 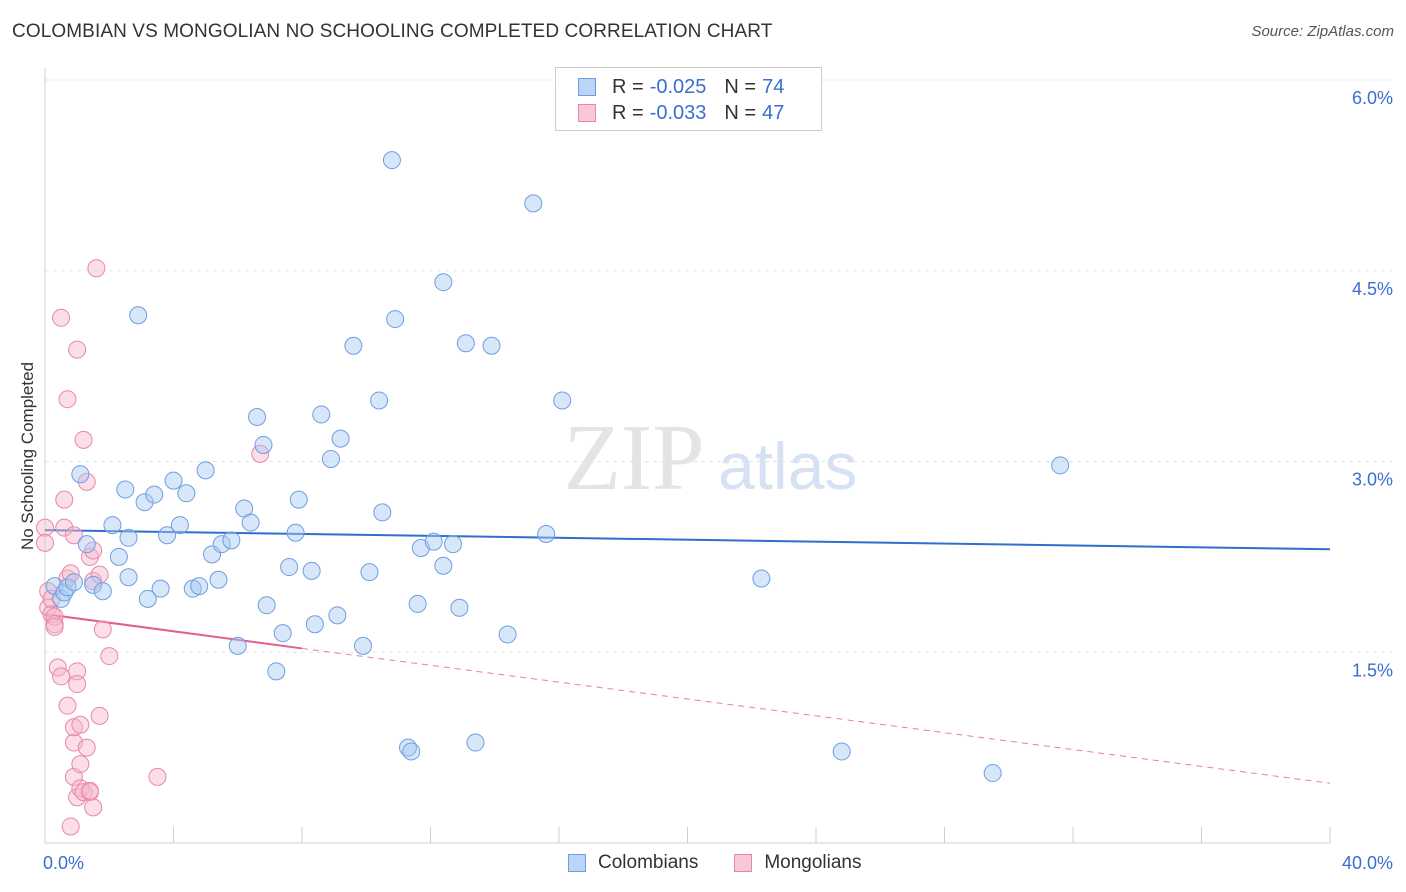 What do you see at coordinates (1372, 670) in the screenshot?
I see `y-tick-label-0: 1.5%` at bounding box center [1372, 670].